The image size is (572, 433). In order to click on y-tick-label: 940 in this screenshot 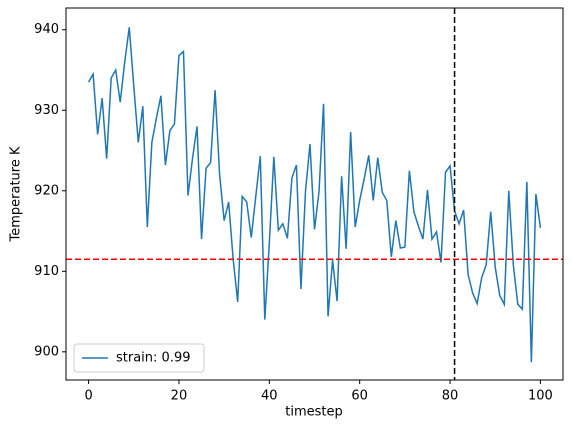, I will do `click(46, 29)`.